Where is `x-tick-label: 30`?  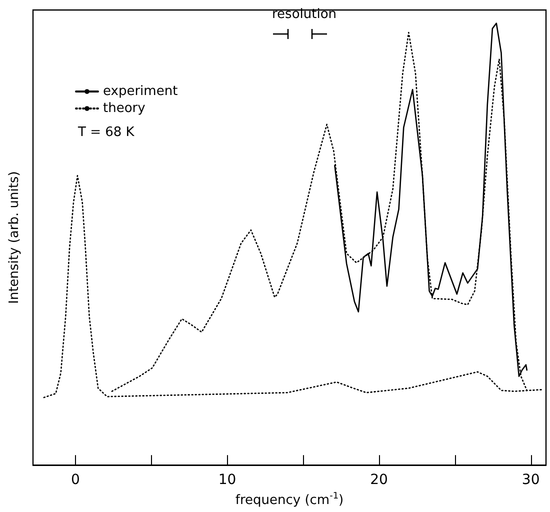 x-tick-label: 30 is located at coordinates (531, 480).